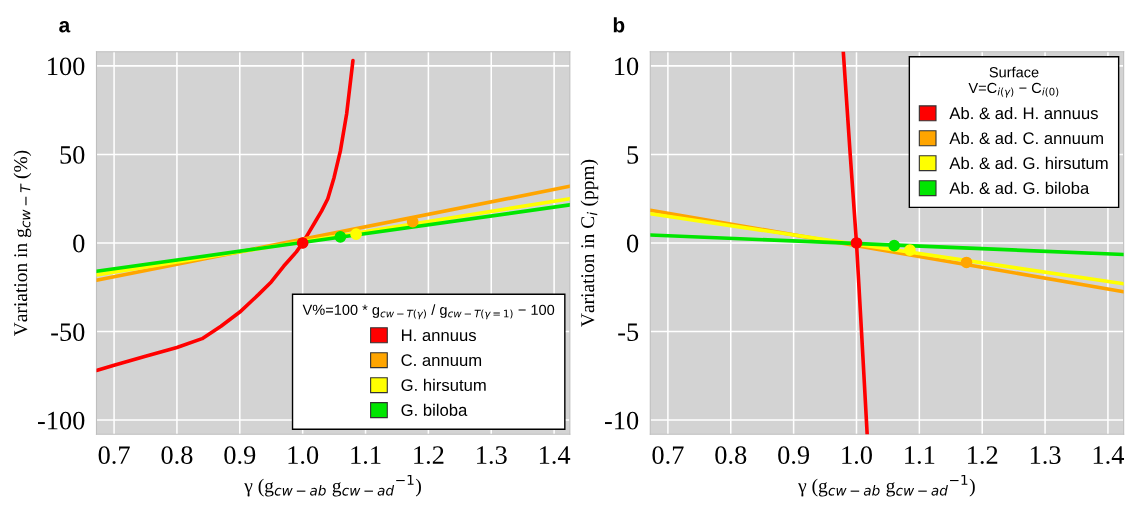 This screenshot has height=517, width=1135. Describe the element at coordinates (68, 332) in the screenshot. I see `y-tick-label: -50` at that location.